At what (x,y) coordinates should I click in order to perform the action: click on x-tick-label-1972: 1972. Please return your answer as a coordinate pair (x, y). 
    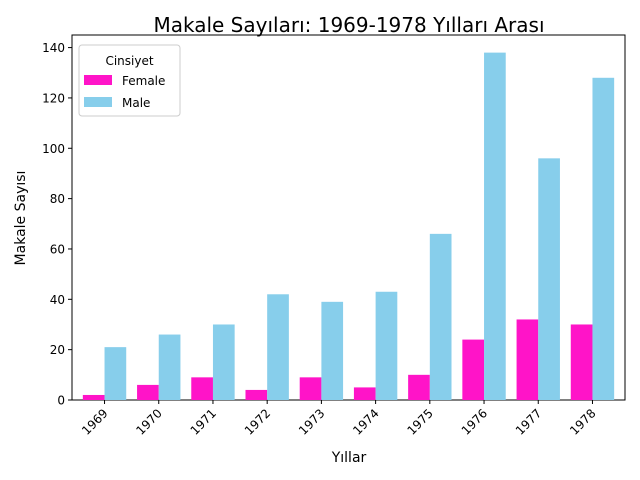
    Looking at the image, I should click on (257, 421).